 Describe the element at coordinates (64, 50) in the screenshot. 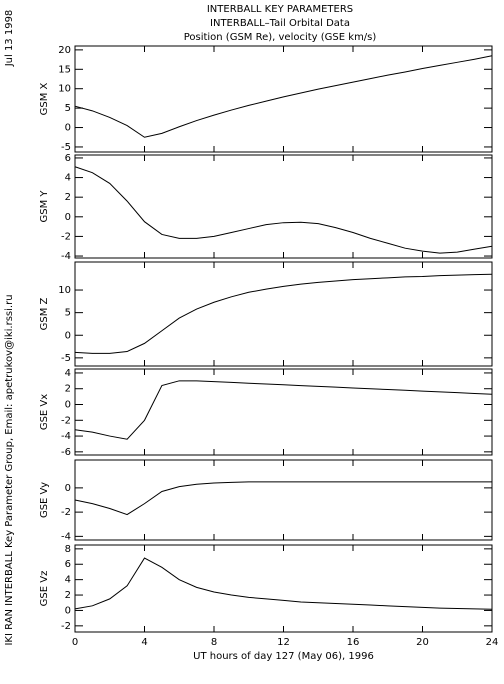

I see `y-tick-label: 20` at that location.